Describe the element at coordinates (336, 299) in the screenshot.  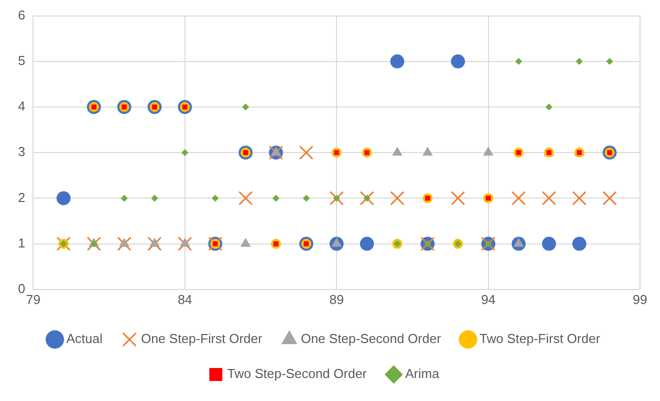
I see `x-tick-label: 89` at that location.